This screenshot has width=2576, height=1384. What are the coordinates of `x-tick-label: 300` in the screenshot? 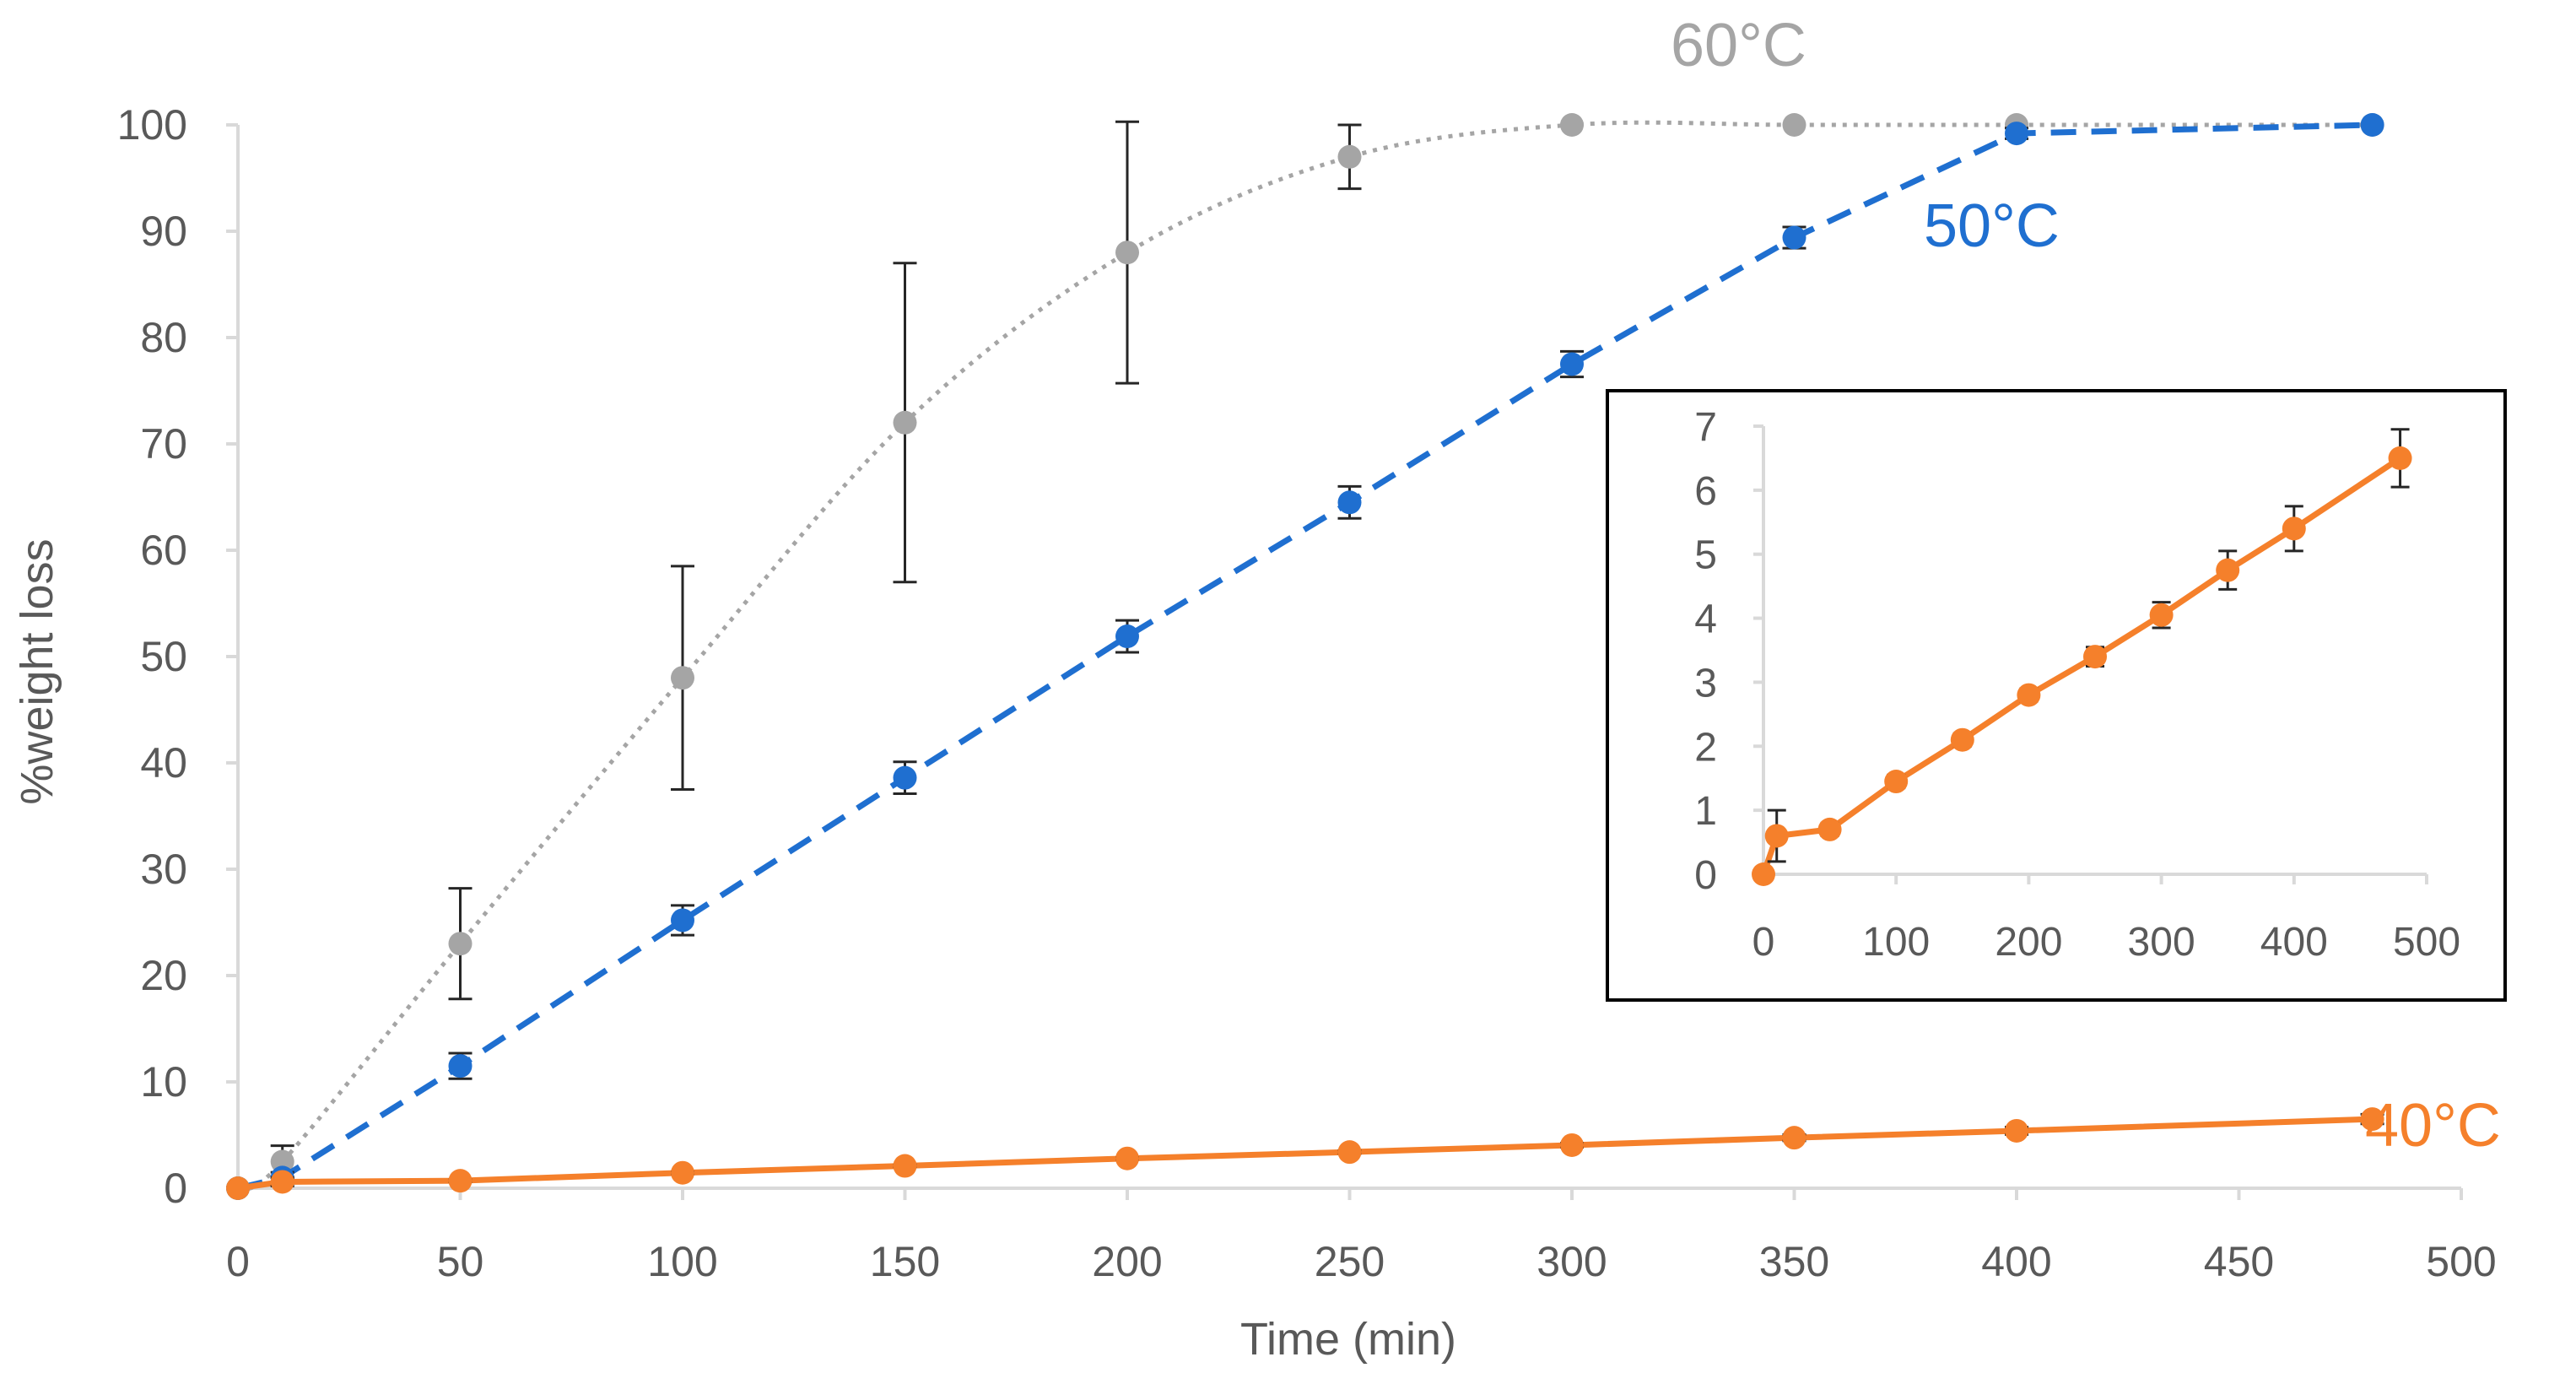 It's located at (1571, 1261).